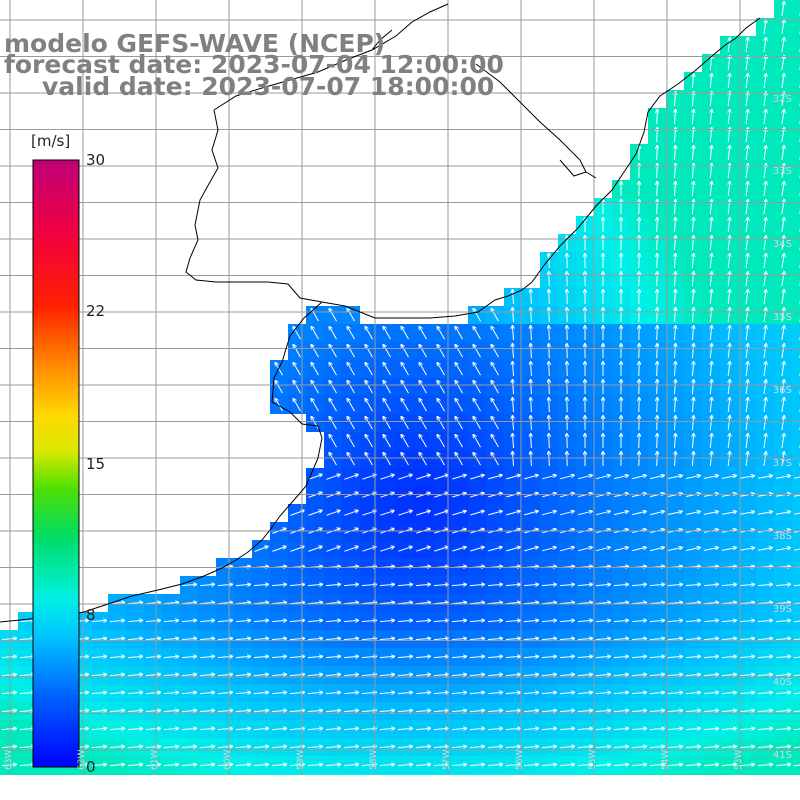 The height and width of the screenshot is (800, 800). I want to click on lon-label: 58W, so click(374, 759).